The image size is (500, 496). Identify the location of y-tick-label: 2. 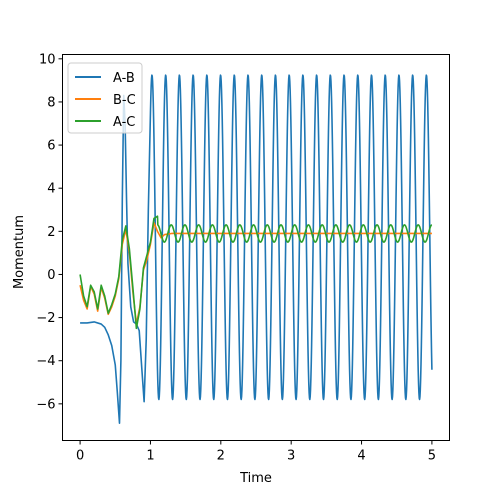
(51, 232).